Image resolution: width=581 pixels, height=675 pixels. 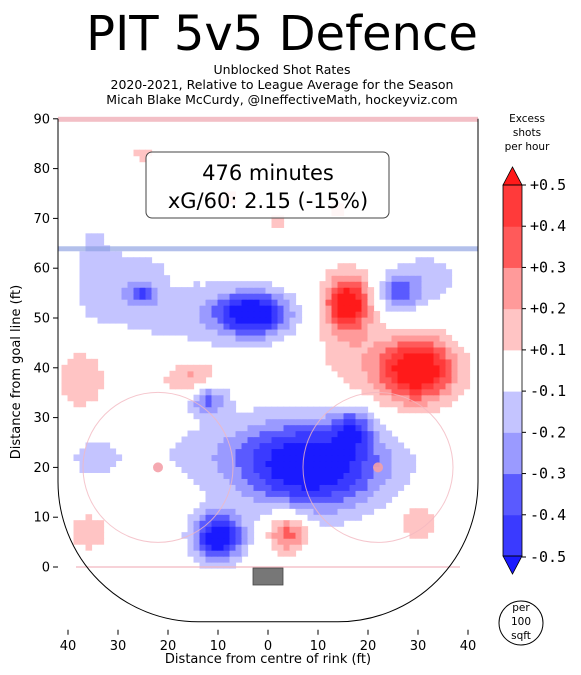 I want to click on faceoff-dot, so click(x=378, y=467).